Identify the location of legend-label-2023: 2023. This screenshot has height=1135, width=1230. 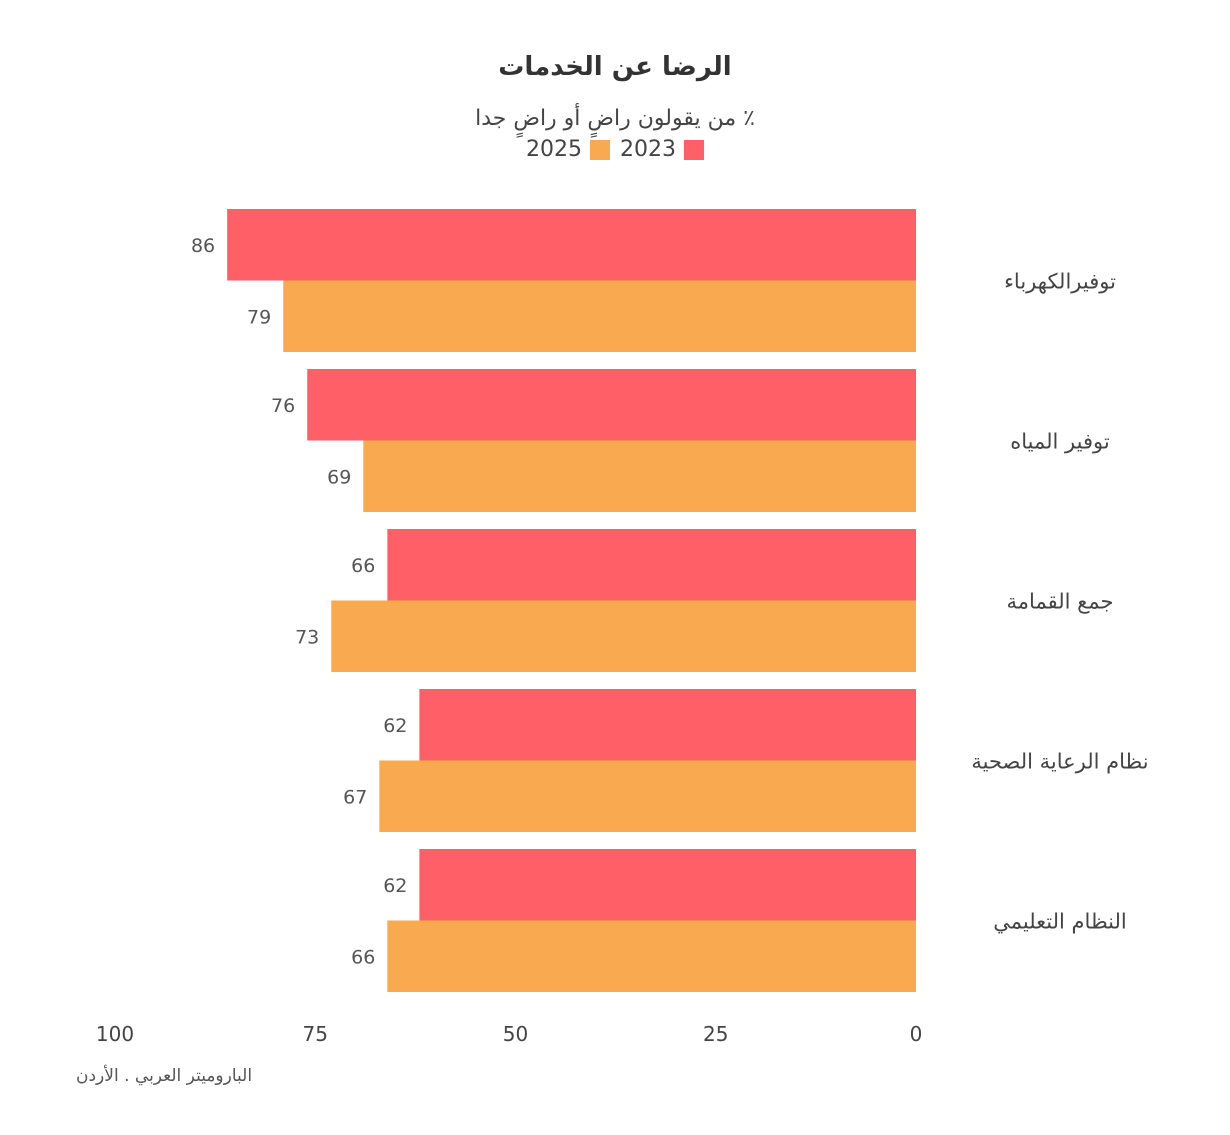
(648, 149).